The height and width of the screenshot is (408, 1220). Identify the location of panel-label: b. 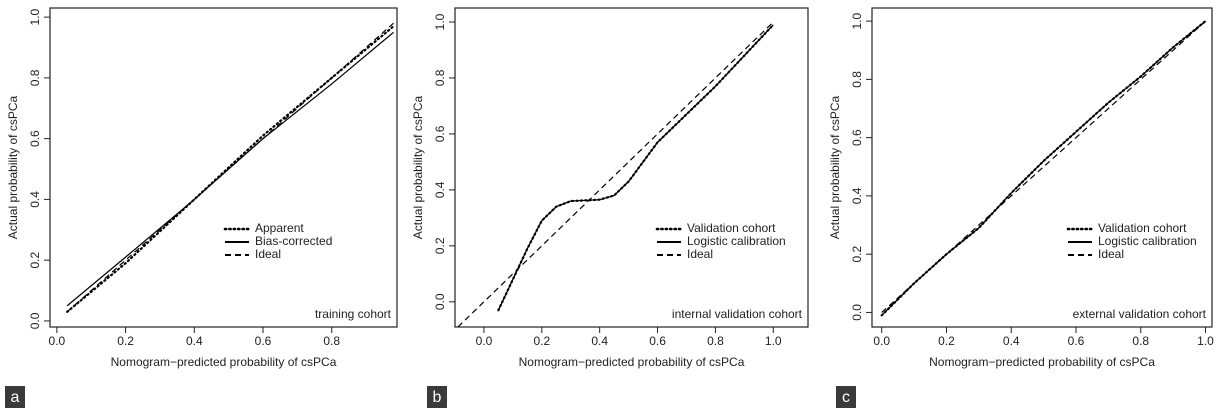
(437, 397).